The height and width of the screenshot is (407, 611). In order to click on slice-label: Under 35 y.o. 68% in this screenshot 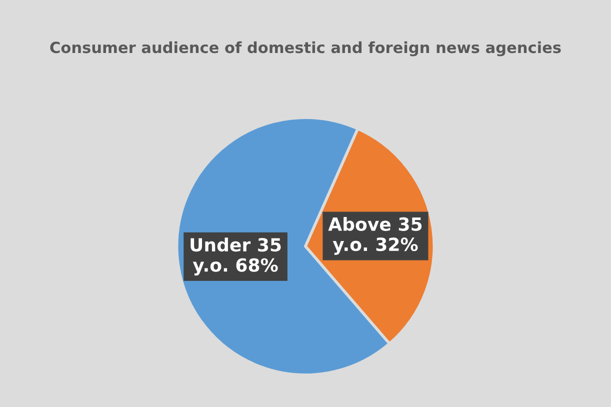, I will do `click(235, 257)`.